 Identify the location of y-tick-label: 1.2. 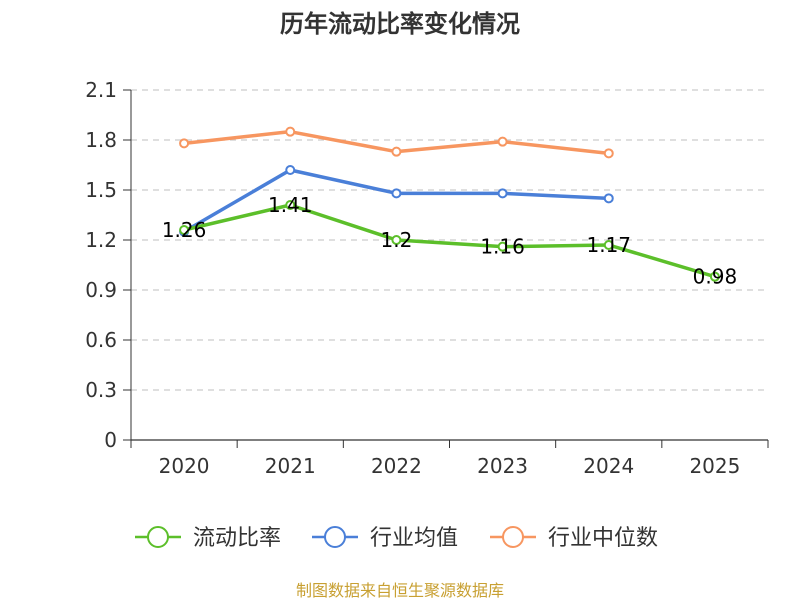
(101, 240).